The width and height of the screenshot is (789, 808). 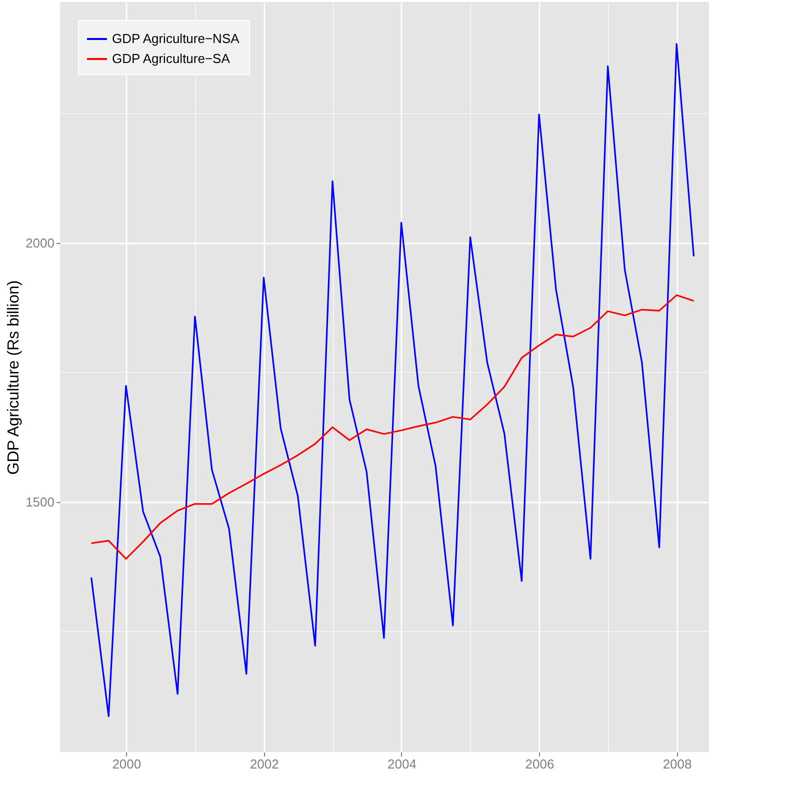 I want to click on x-tick-label: 2000, so click(x=127, y=764).